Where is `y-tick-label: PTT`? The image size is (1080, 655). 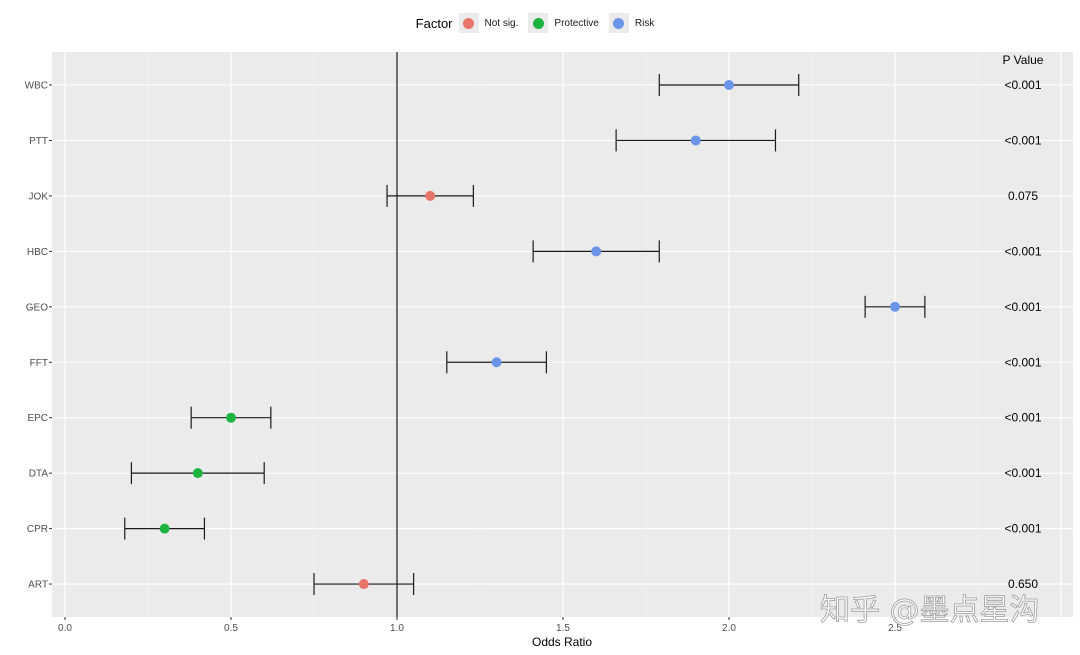 y-tick-label: PTT is located at coordinates (38, 141).